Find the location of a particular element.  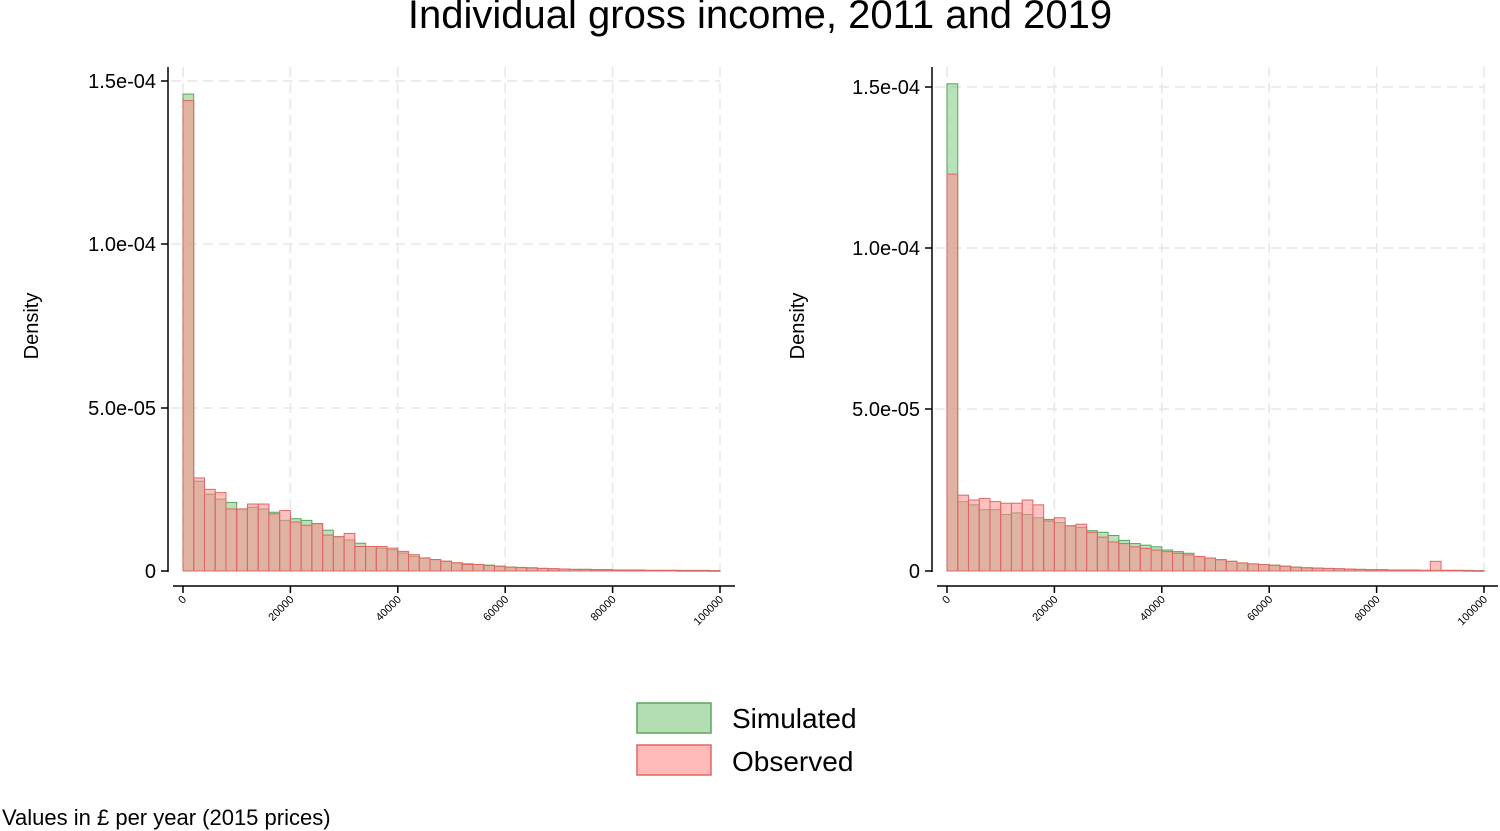

x-tick-label: 0 is located at coordinates (946, 600).